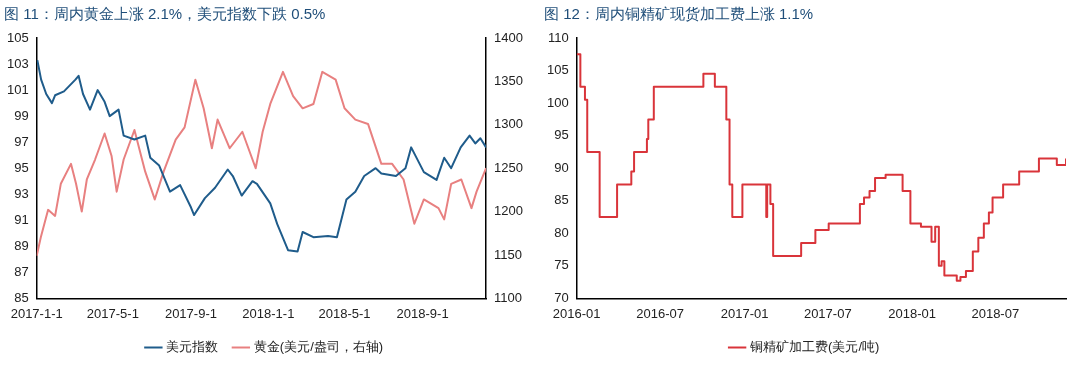  What do you see at coordinates (561, 167) in the screenshot?
I see `y-tick-label: 90` at bounding box center [561, 167].